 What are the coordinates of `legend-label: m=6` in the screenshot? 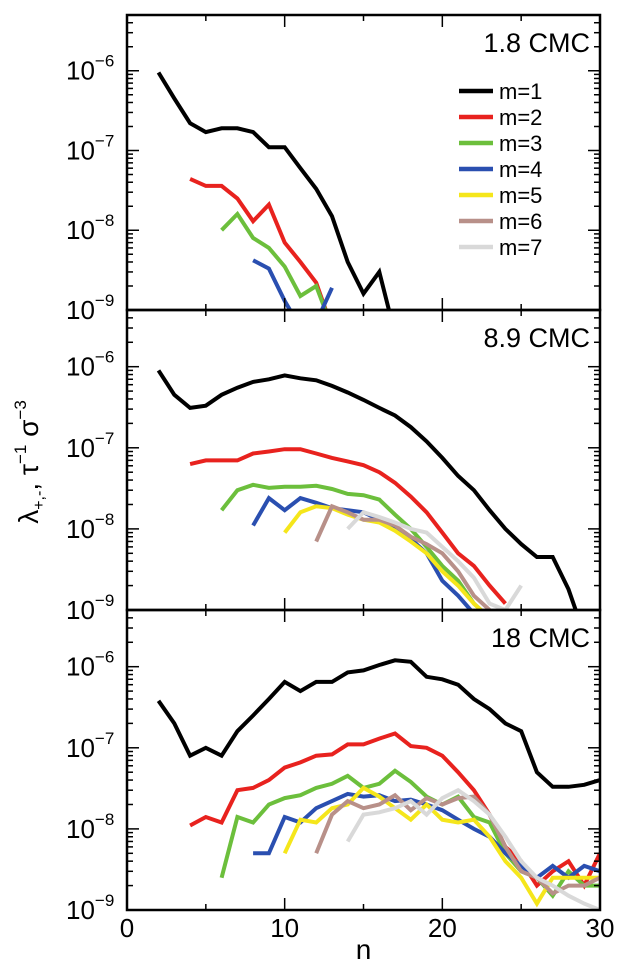 It's located at (520, 221).